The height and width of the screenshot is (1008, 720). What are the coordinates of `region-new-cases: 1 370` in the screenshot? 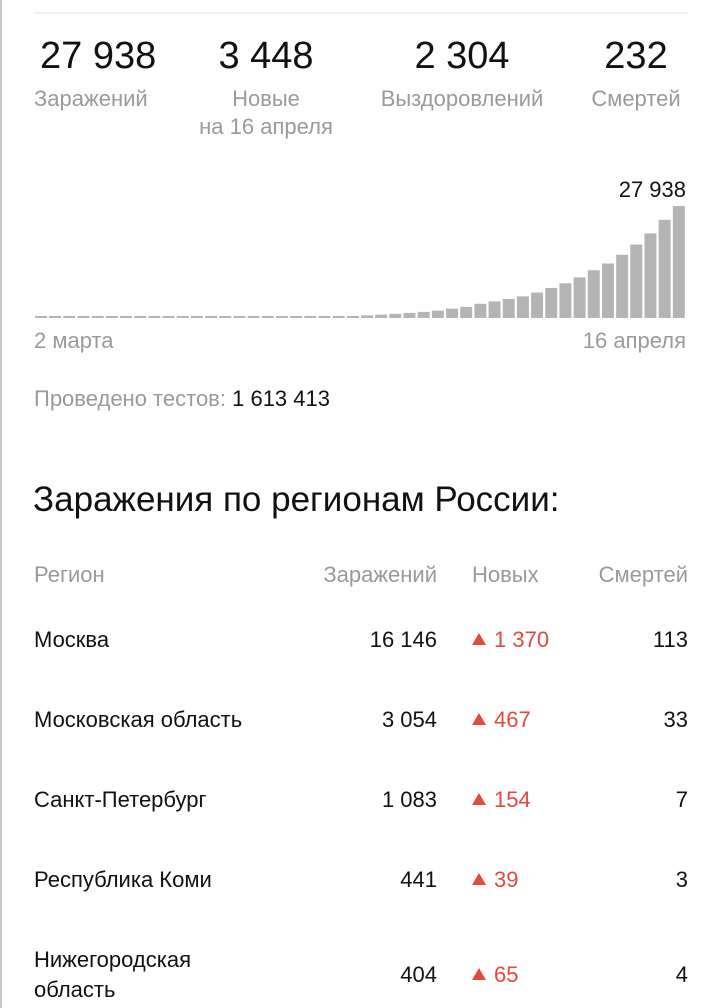 It's located at (510, 640).